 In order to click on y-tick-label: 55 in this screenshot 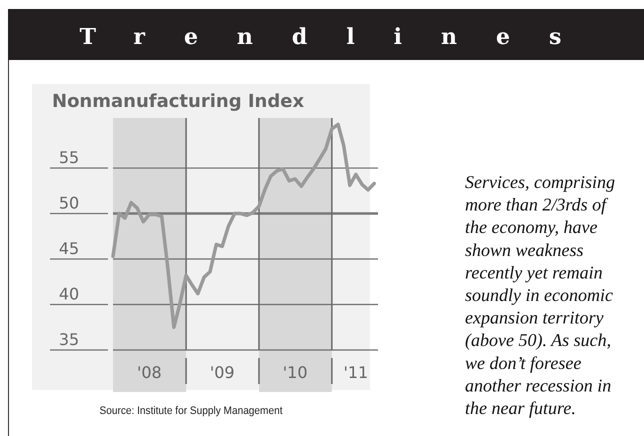, I will do `click(69, 158)`.